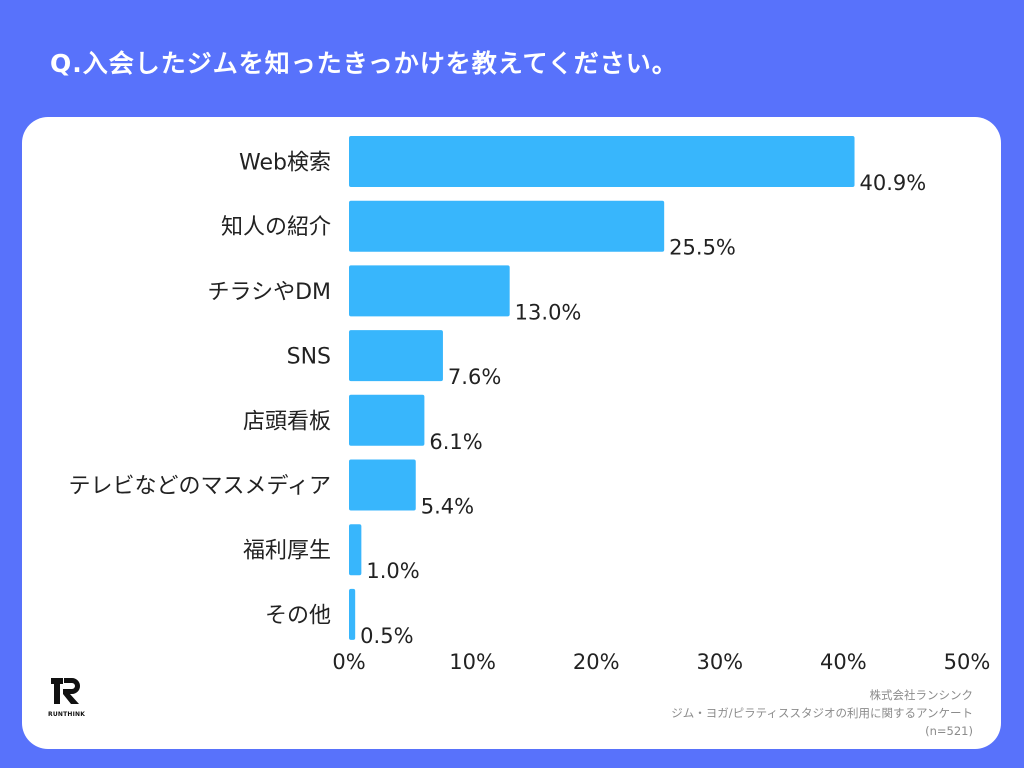 This screenshot has height=768, width=1024. What do you see at coordinates (364, 63) in the screenshot?
I see `chart-title: Q.入会したジムを知ったきっかけを教えてください。` at bounding box center [364, 63].